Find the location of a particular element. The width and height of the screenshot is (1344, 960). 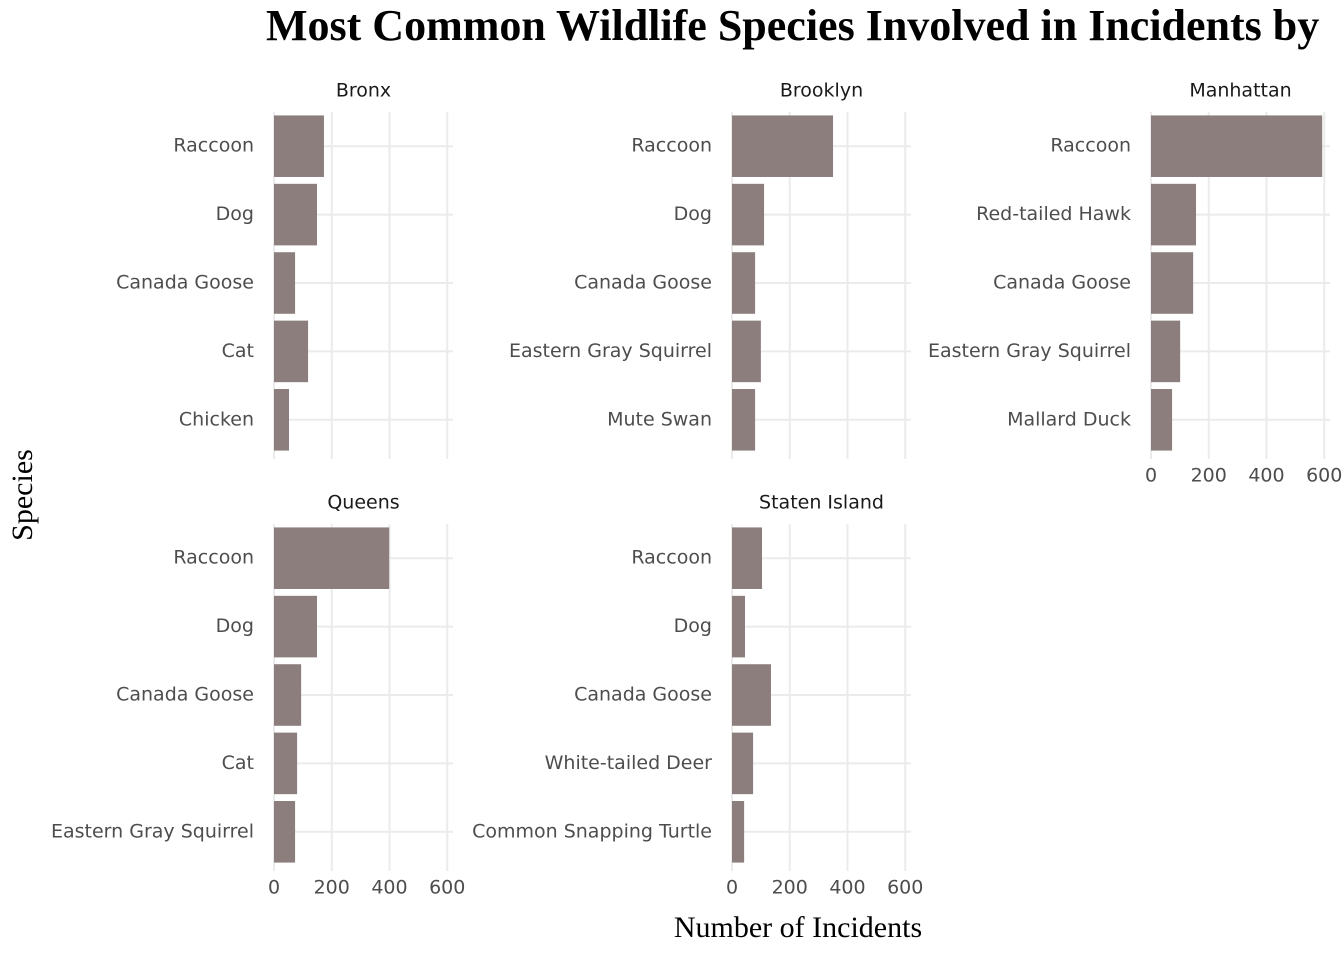

facet-label: Brooklyn is located at coordinates (821, 91).